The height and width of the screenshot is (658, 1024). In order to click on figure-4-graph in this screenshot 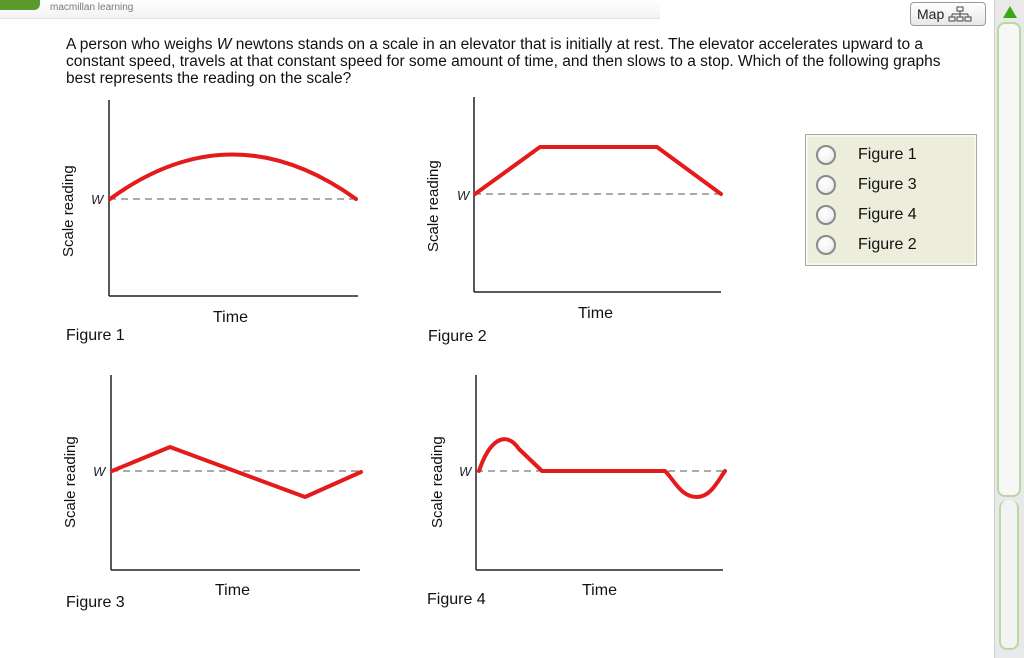, I will do `click(601, 473)`.